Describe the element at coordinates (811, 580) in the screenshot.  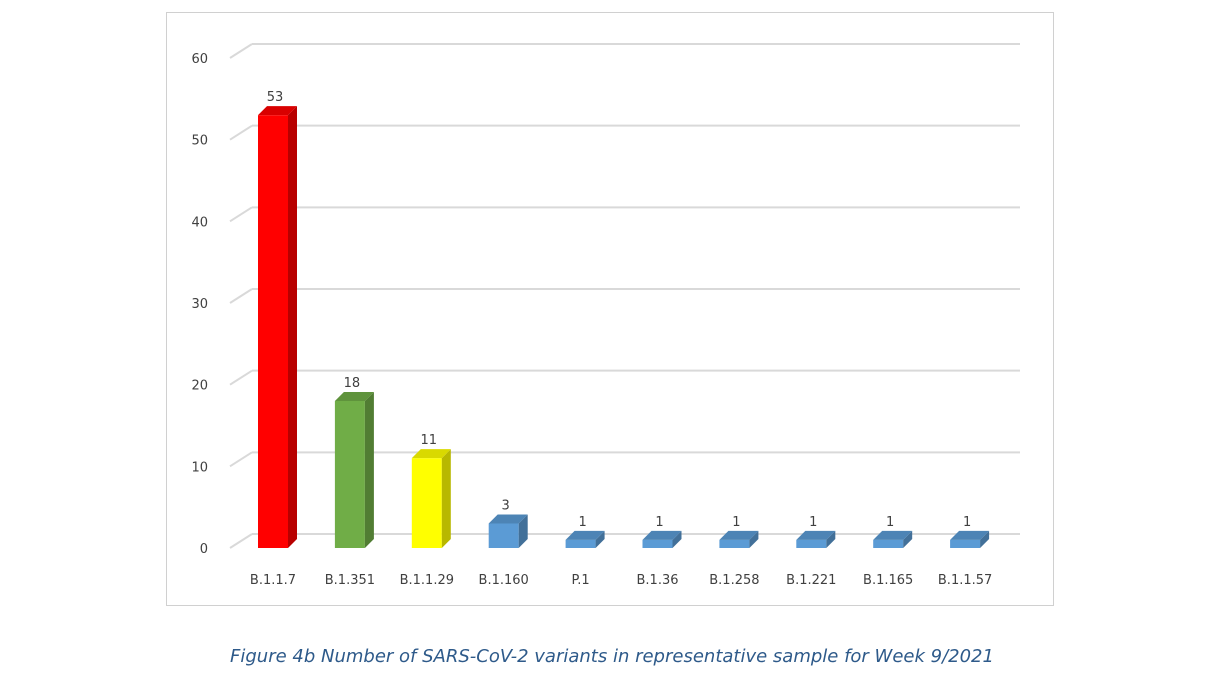
I see `x-tick-label: B.1.221` at that location.